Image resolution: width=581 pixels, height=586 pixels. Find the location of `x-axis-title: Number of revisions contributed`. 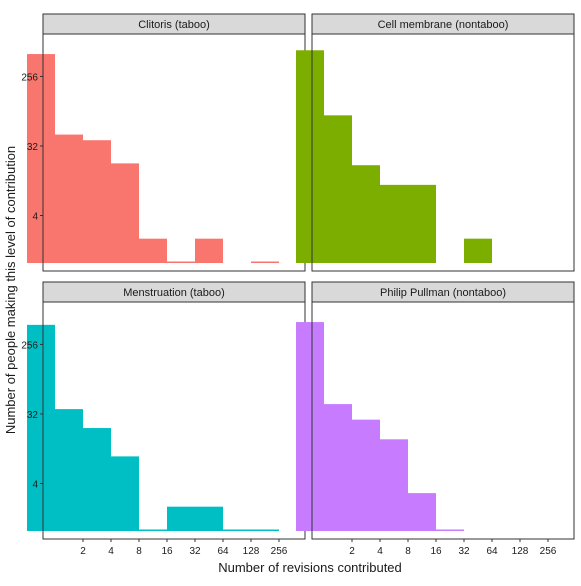

x-axis-title: Number of revisions contributed is located at coordinates (310, 567).